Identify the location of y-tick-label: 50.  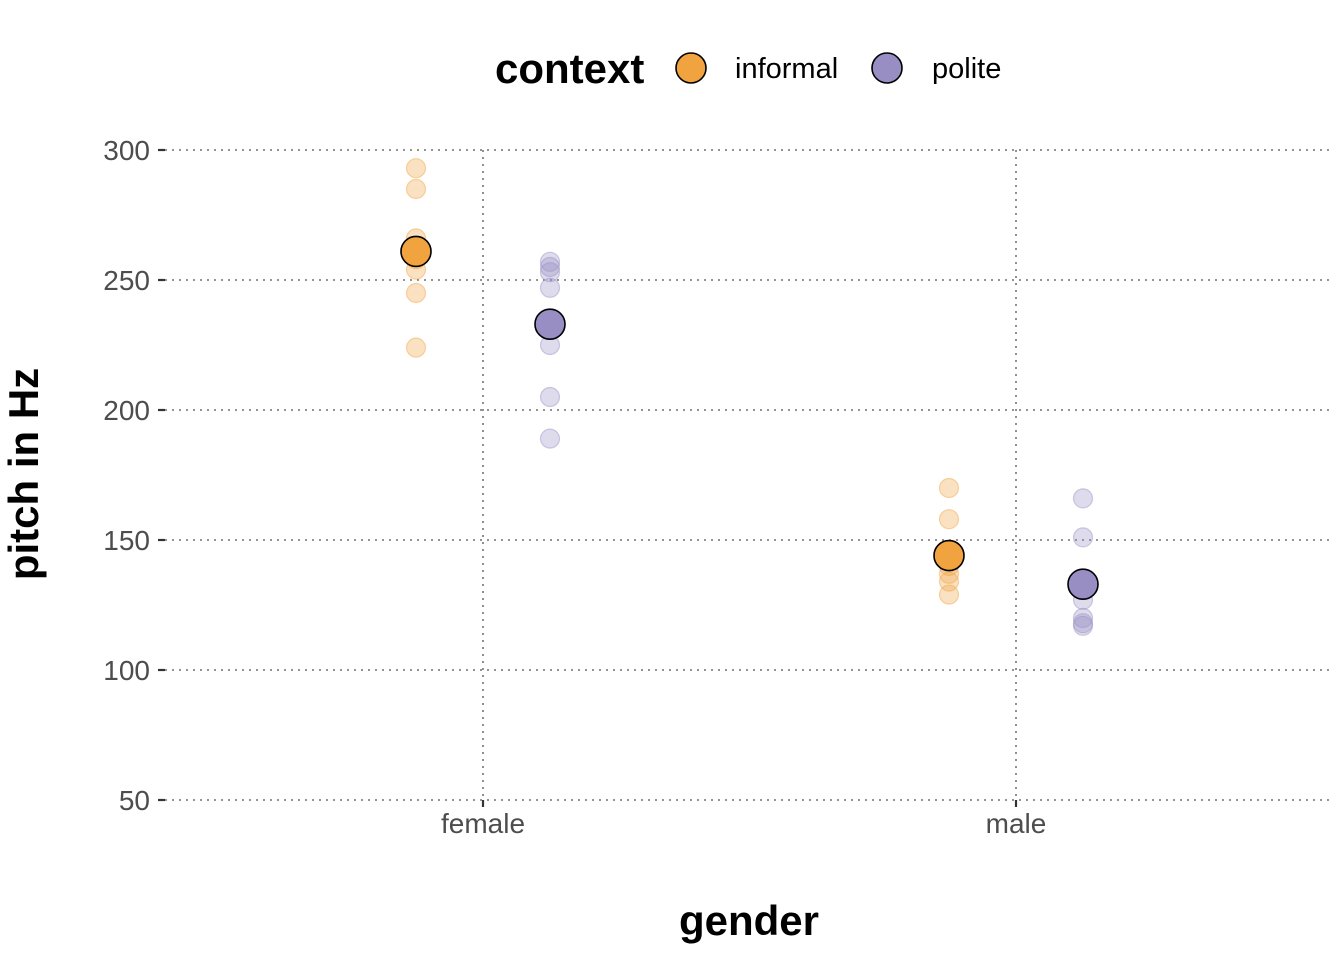
(134, 800).